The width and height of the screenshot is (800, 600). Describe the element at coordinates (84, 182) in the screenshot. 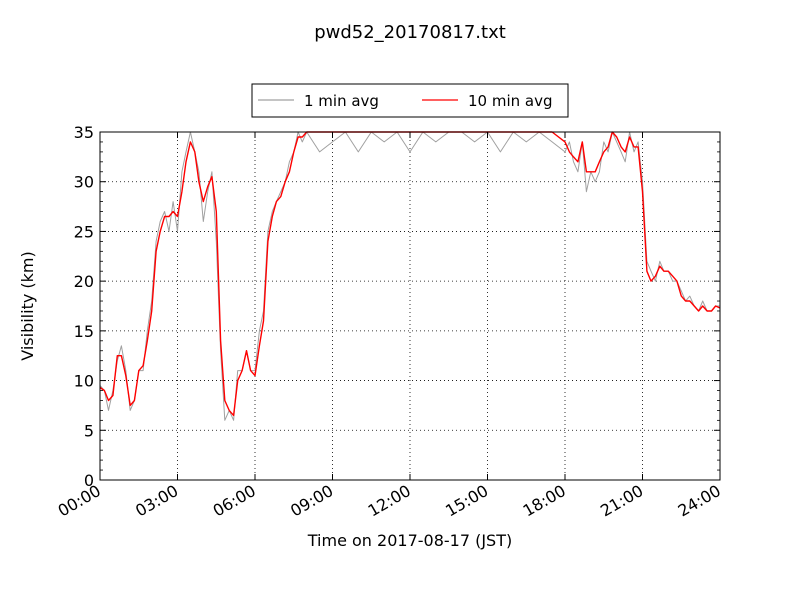

I see `y-tick-label: 30` at that location.